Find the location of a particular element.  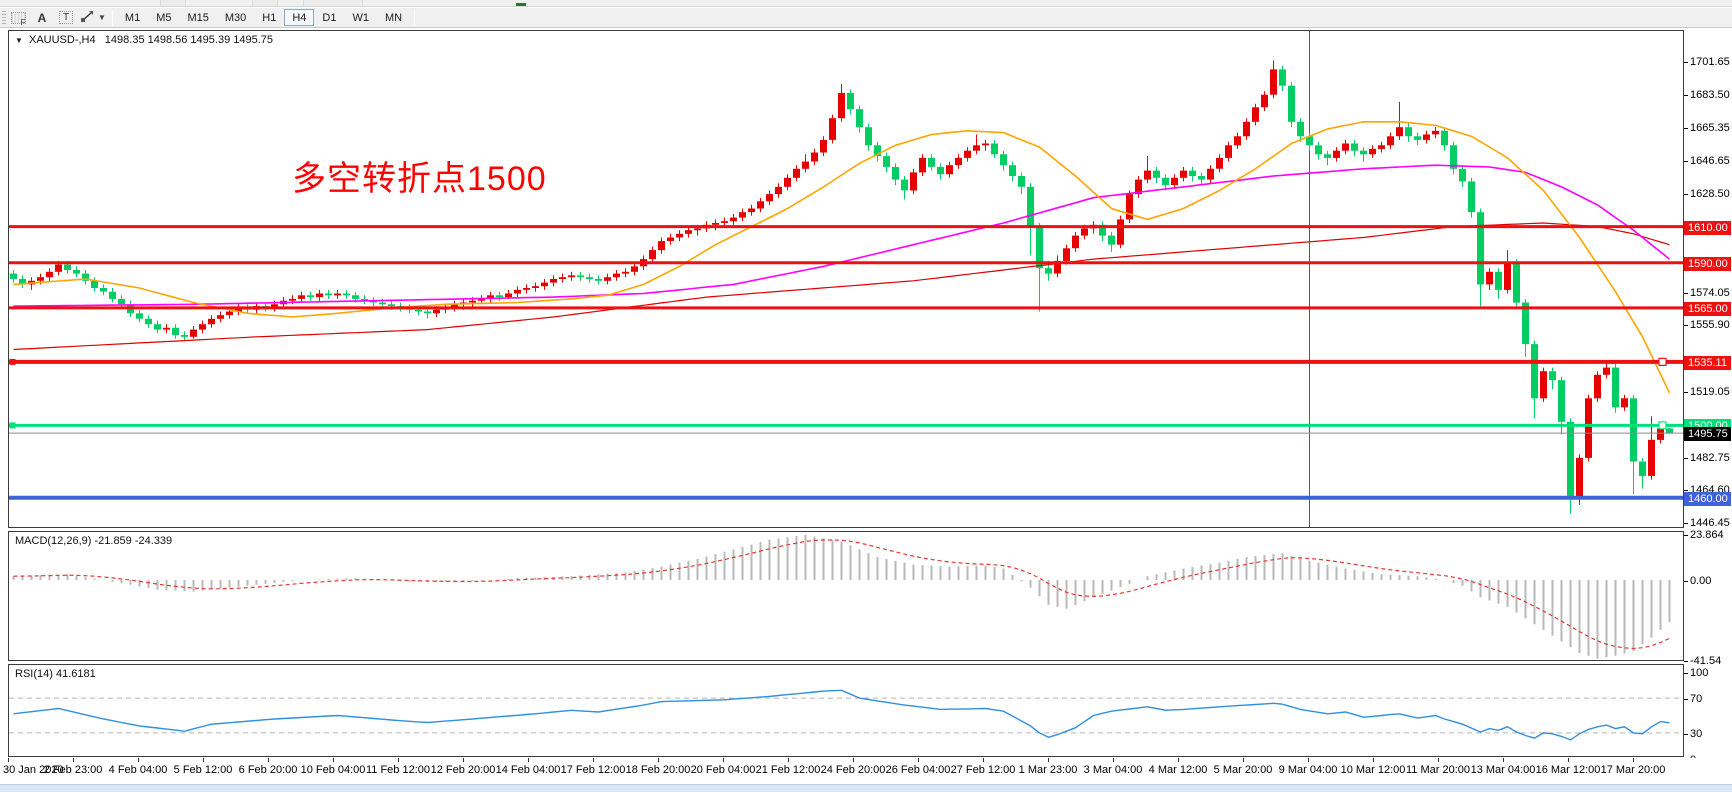

price-line-label: 1495.75 is located at coordinates (1707, 434).